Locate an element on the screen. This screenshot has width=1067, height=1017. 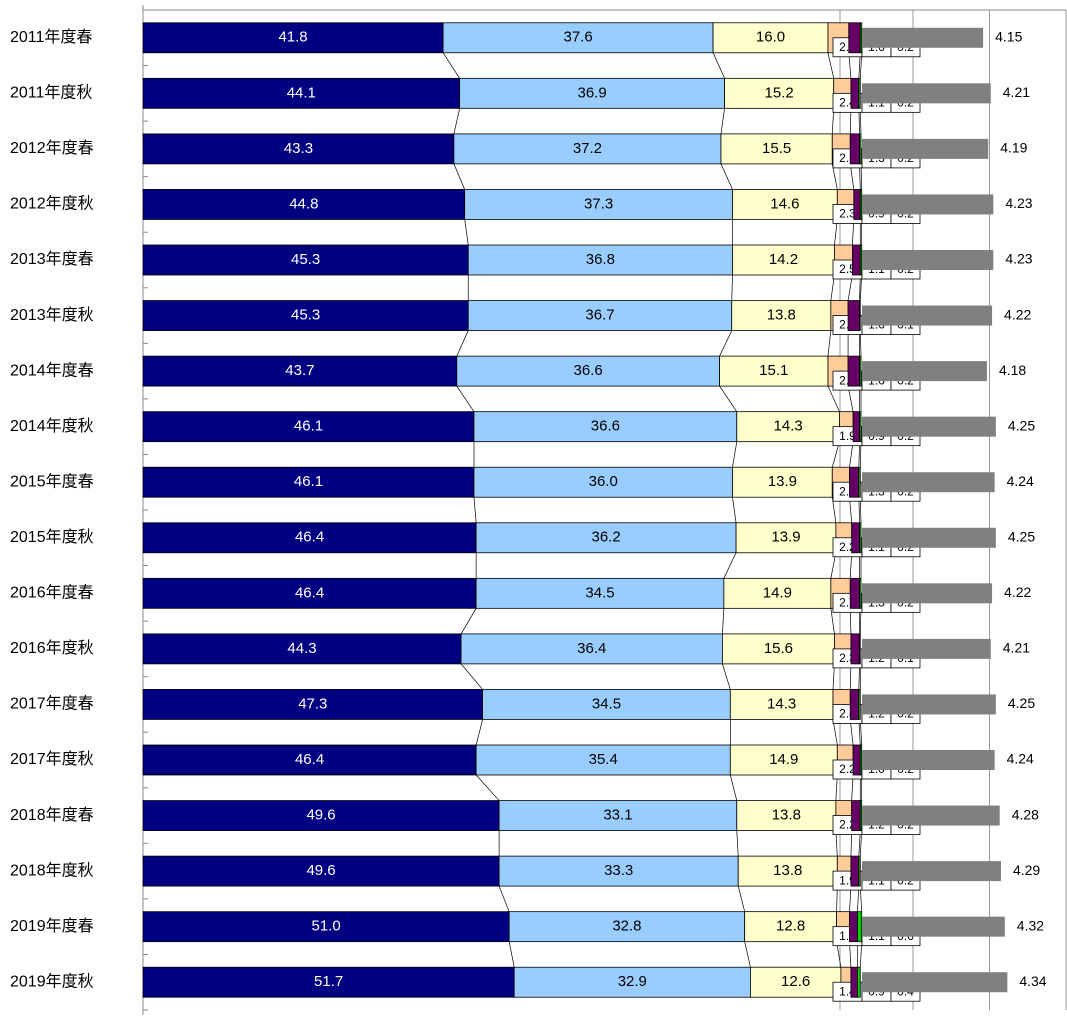
mean-label: 4.34 is located at coordinates (1032, 981).